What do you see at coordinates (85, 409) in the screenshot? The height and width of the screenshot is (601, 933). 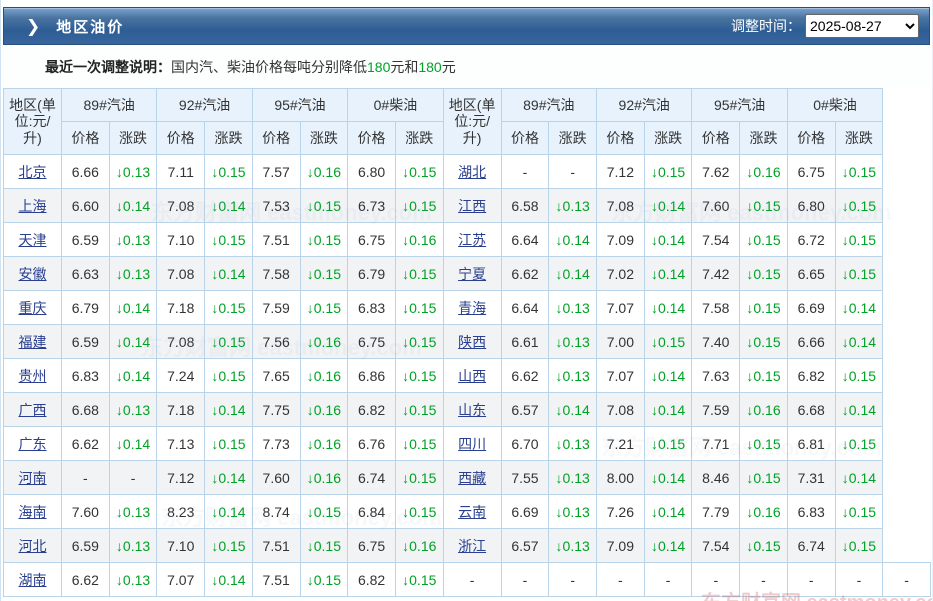 I see `price-cell: 6.68` at bounding box center [85, 409].